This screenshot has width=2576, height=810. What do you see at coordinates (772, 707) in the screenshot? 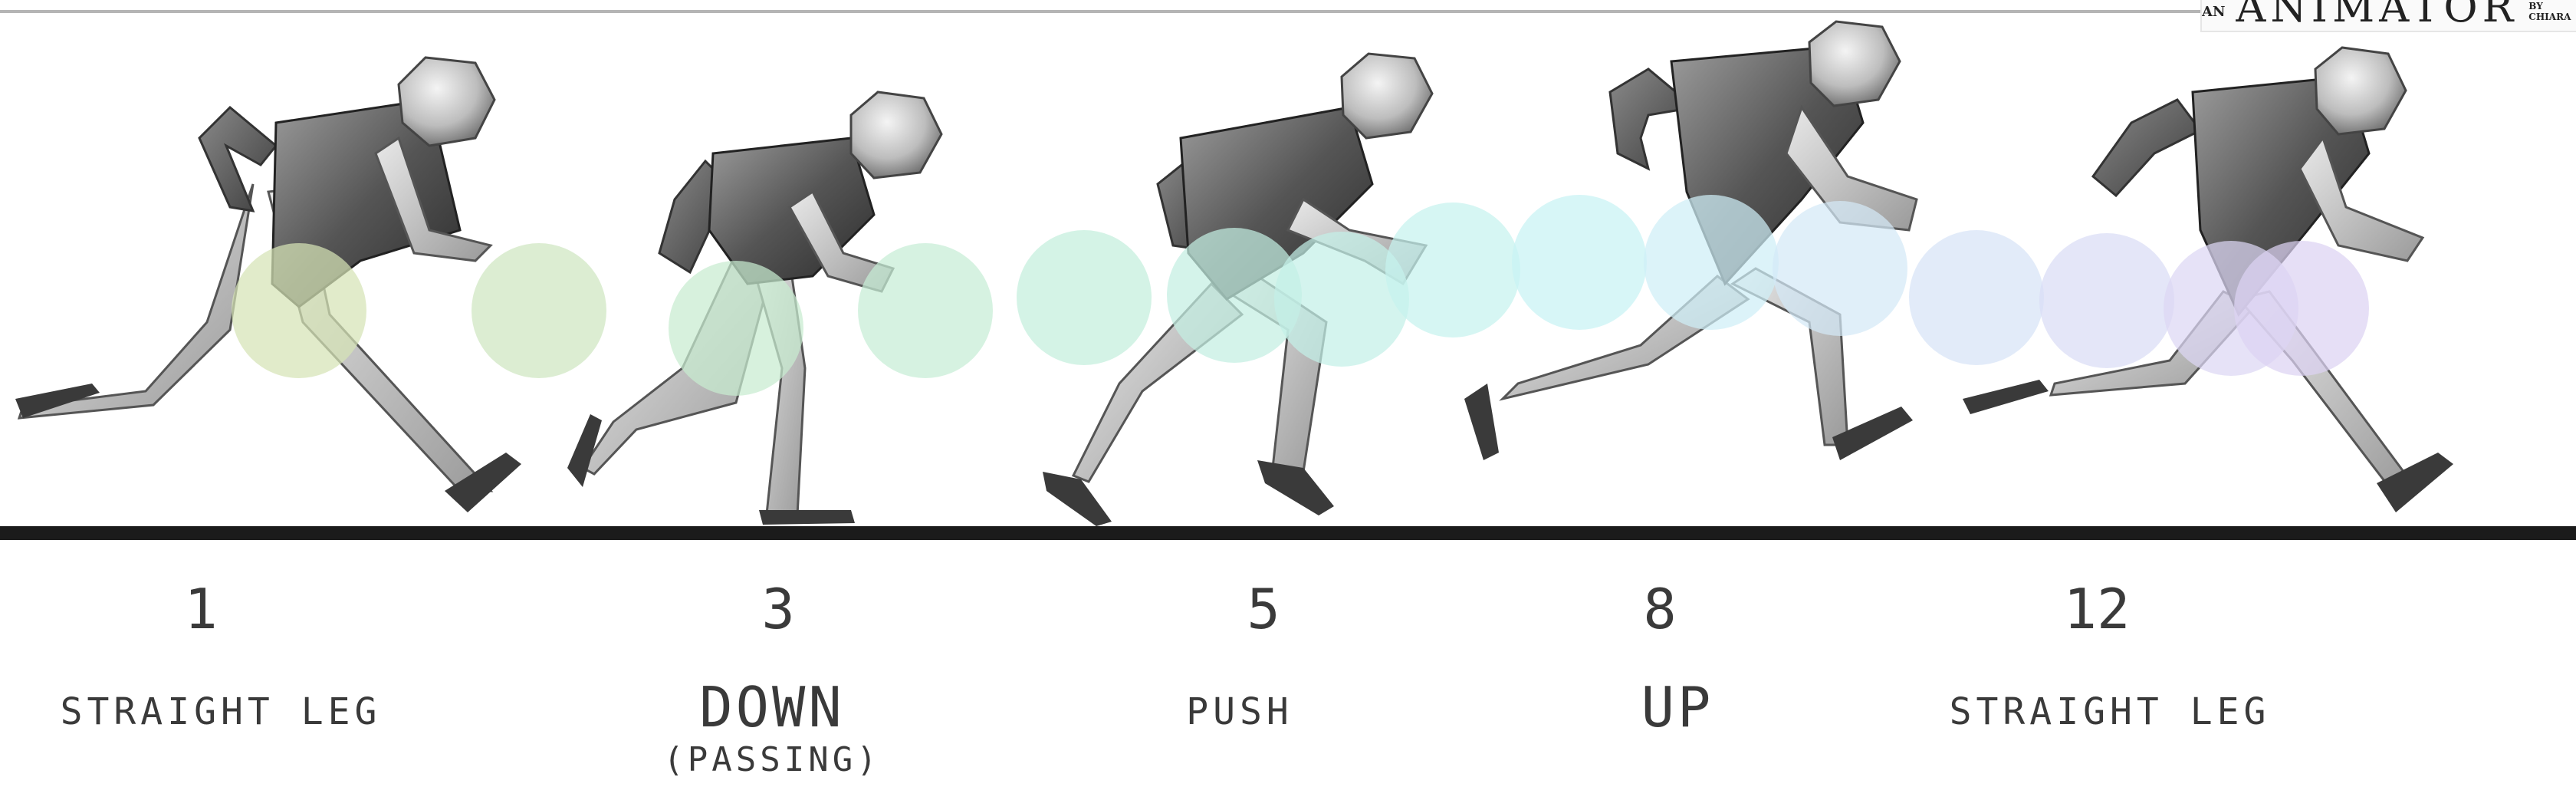
I see `frame-label-down: DOWN` at bounding box center [772, 707].